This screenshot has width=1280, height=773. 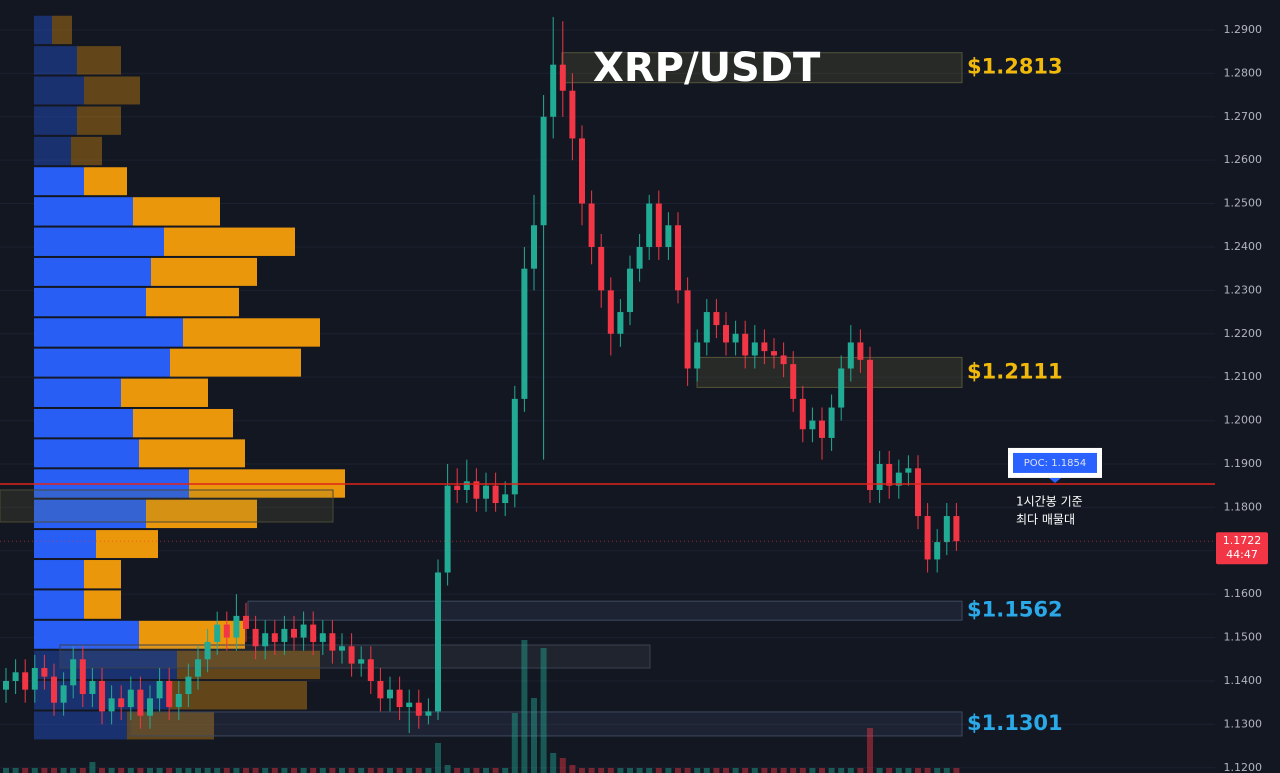 What do you see at coordinates (1242, 540) in the screenshot?
I see `last-price-label: 1.1722` at bounding box center [1242, 540].